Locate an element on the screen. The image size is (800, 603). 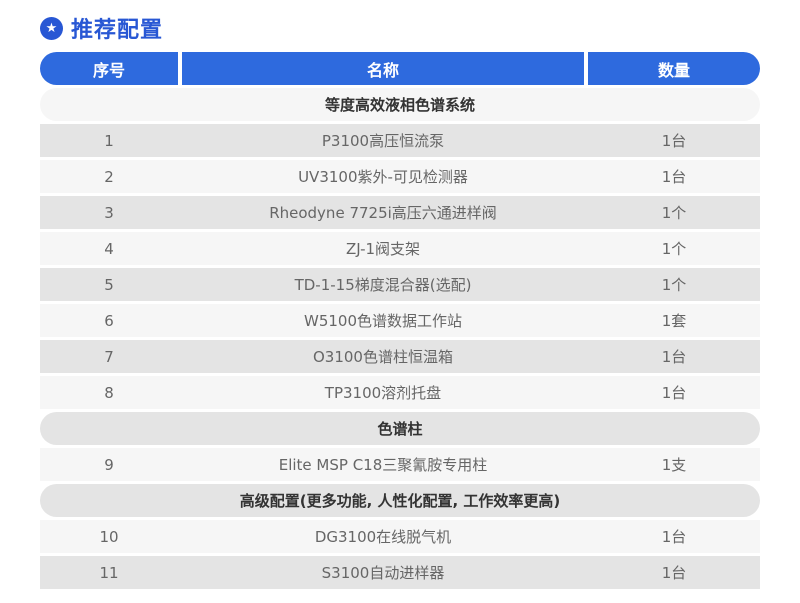
star-badge-icon: ★ is located at coordinates (51, 28).